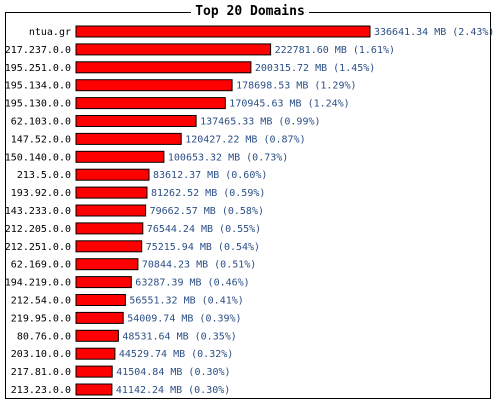 Image resolution: width=500 pixels, height=403 pixels. I want to click on value-label: 41142.24 MB (0.30%), so click(173, 390).